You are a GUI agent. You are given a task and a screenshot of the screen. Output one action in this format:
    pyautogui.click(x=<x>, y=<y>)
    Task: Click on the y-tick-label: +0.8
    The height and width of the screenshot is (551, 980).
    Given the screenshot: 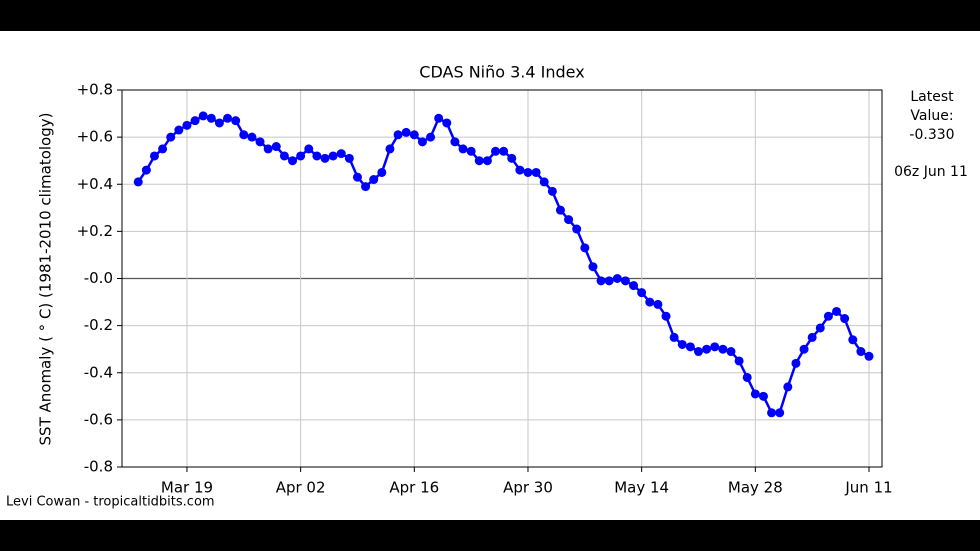 What is the action you would take?
    pyautogui.click(x=95, y=90)
    